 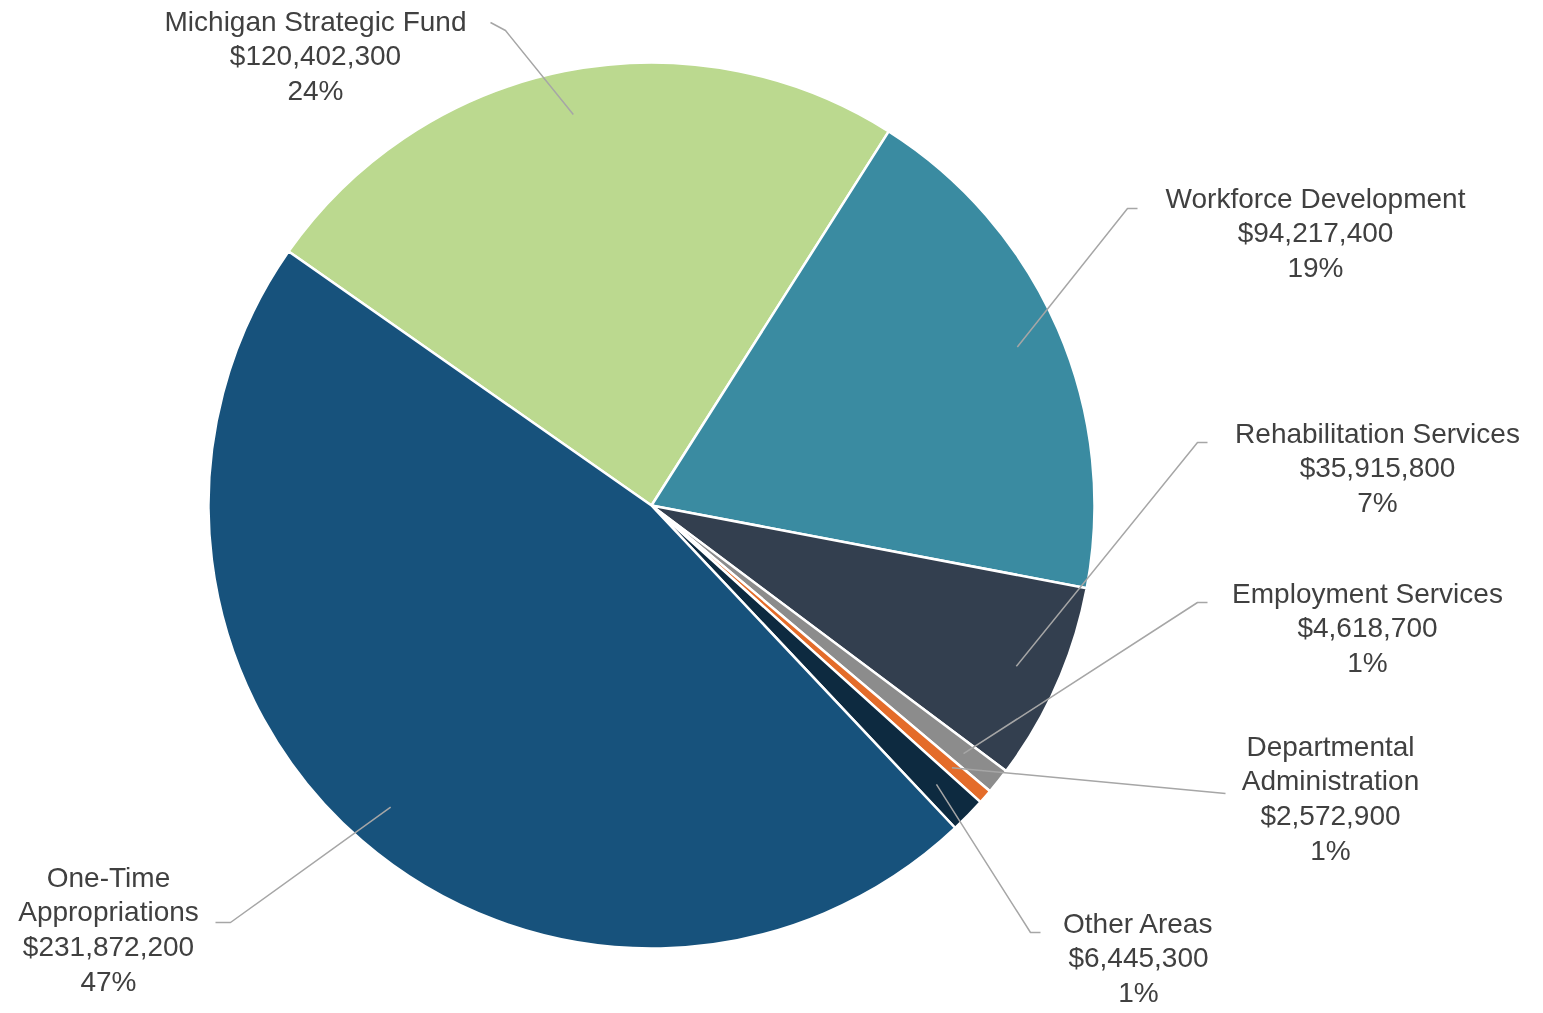 I want to click on slice-label: Employment Services, so click(x=1367, y=593).